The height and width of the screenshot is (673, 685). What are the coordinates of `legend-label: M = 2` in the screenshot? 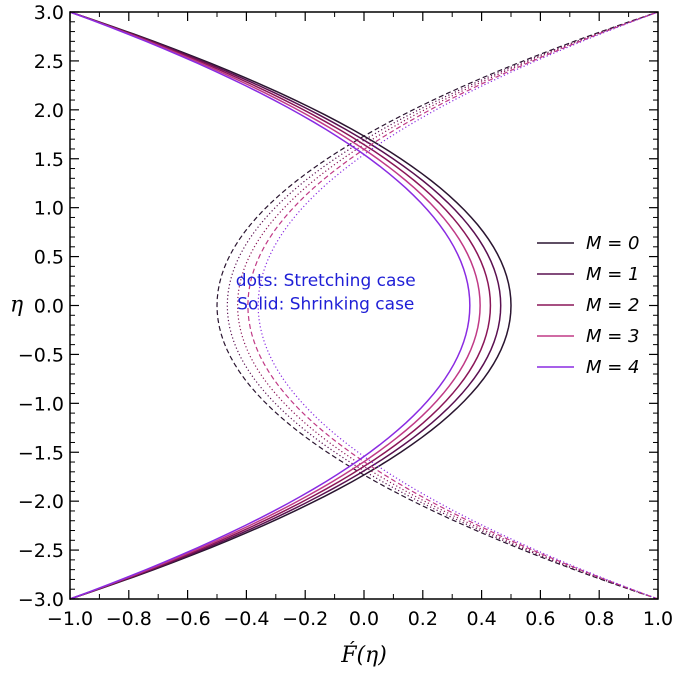 It's located at (613, 305).